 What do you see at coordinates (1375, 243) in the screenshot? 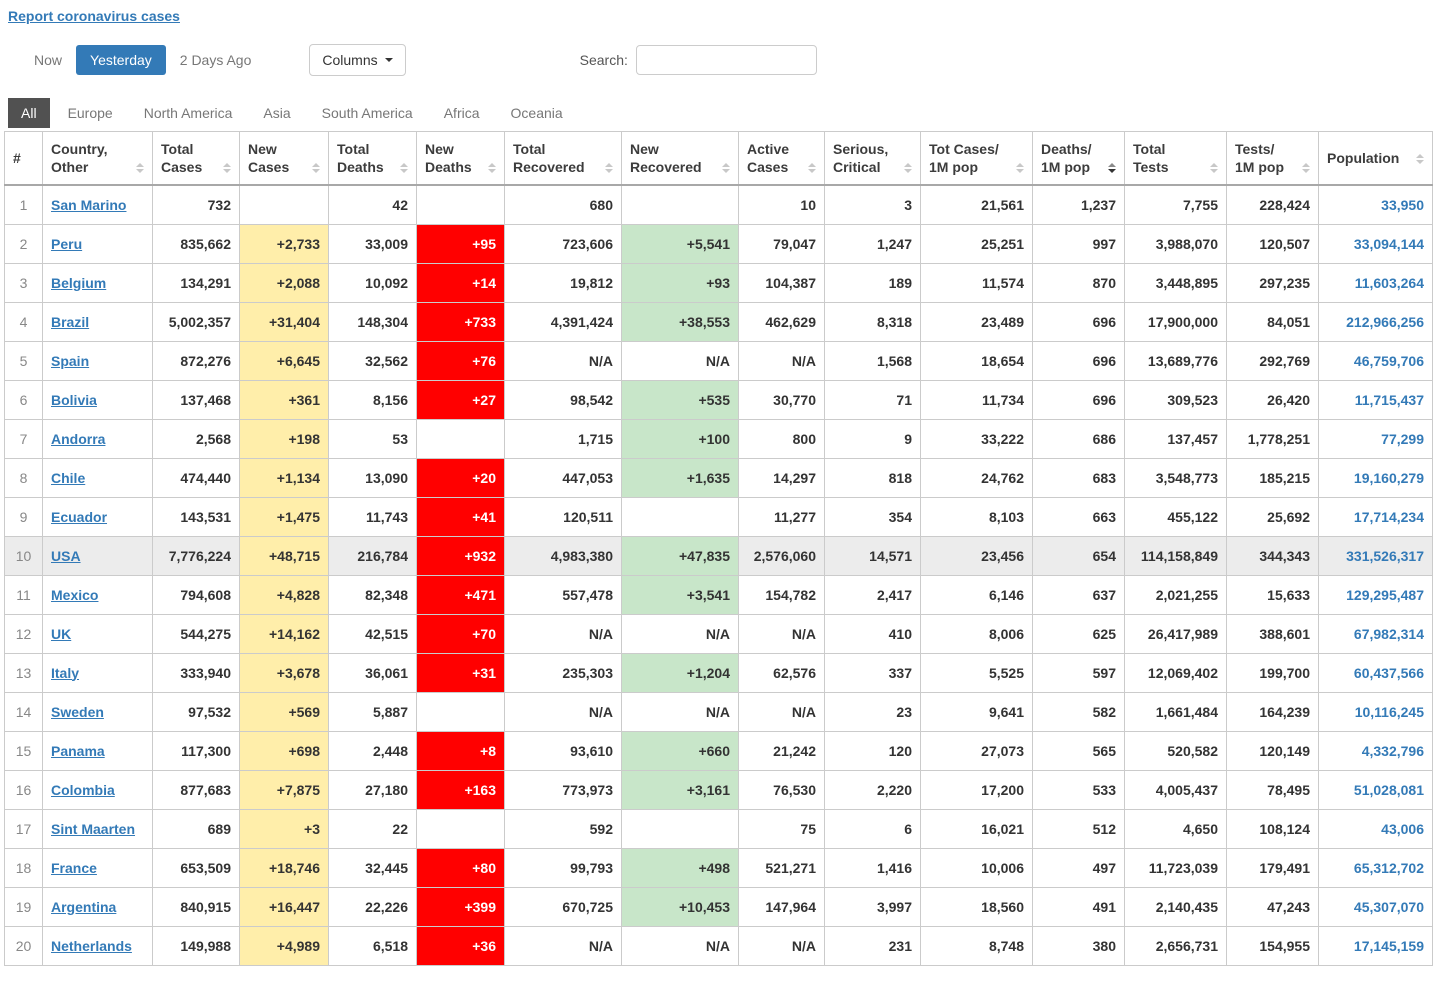
I see `population-cell: 33,094,144` at bounding box center [1375, 243].